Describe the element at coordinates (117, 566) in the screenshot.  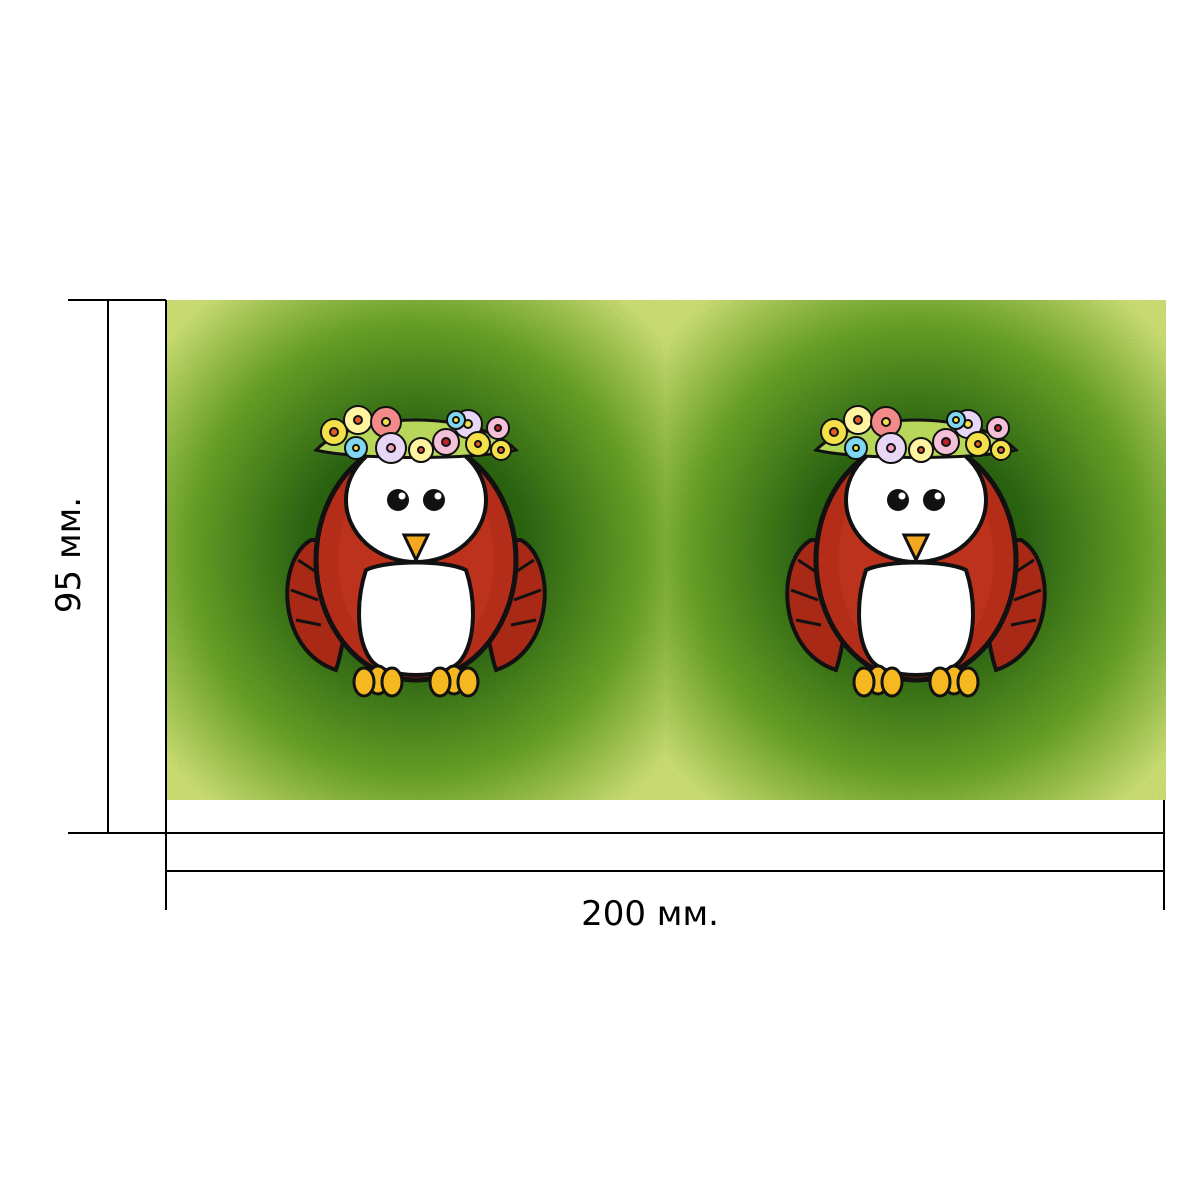
I see `height-dimension` at that location.